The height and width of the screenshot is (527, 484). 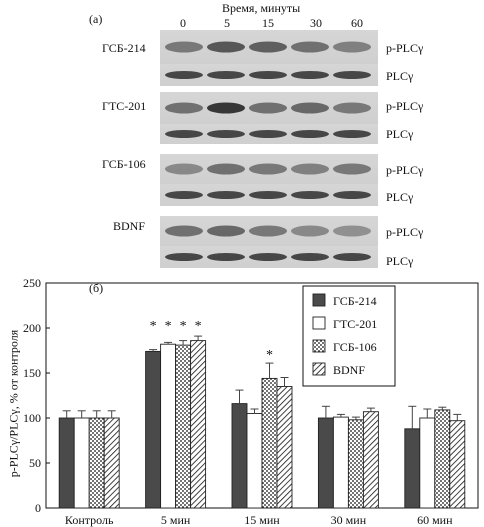 I want to click on row-label-plc-3: PLCγ, so click(x=400, y=197).